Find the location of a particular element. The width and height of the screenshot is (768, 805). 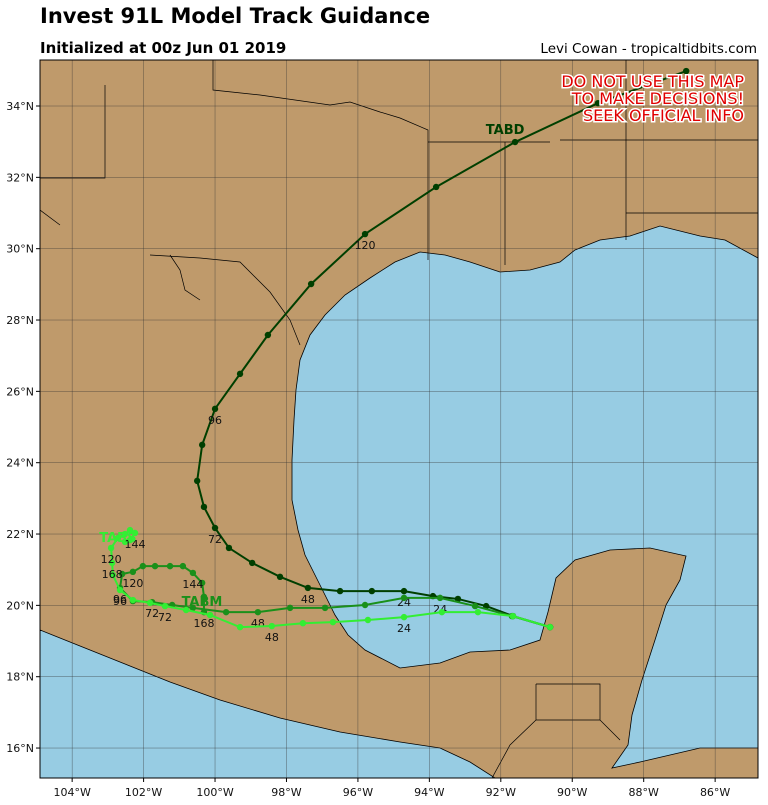

y-tick-label: 30°N is located at coordinates (20, 249).